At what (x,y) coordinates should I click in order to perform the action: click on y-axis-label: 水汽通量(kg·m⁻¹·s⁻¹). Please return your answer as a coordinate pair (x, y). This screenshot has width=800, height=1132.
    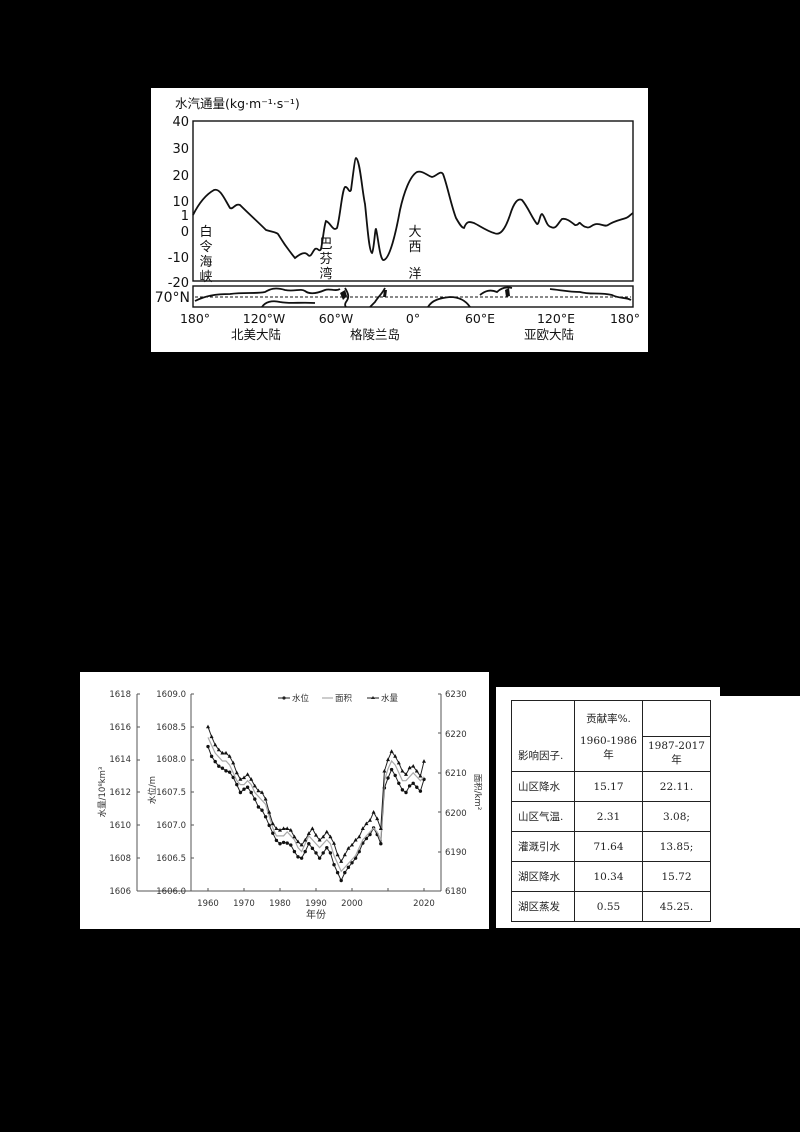
    Looking at the image, I should click on (237, 103).